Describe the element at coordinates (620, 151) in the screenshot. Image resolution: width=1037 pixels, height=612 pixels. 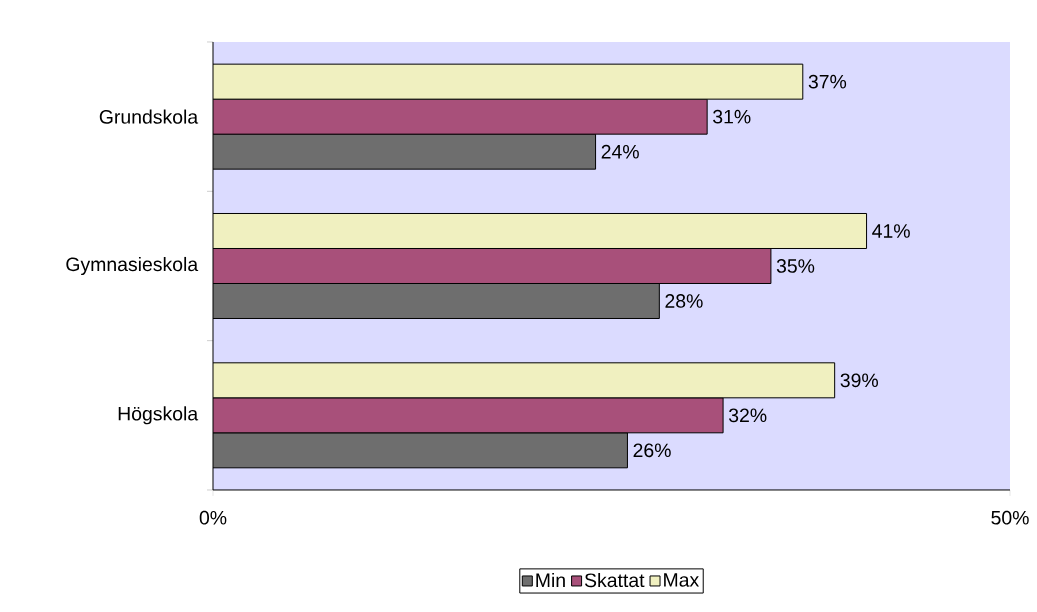
I see `data-label: 24%` at that location.